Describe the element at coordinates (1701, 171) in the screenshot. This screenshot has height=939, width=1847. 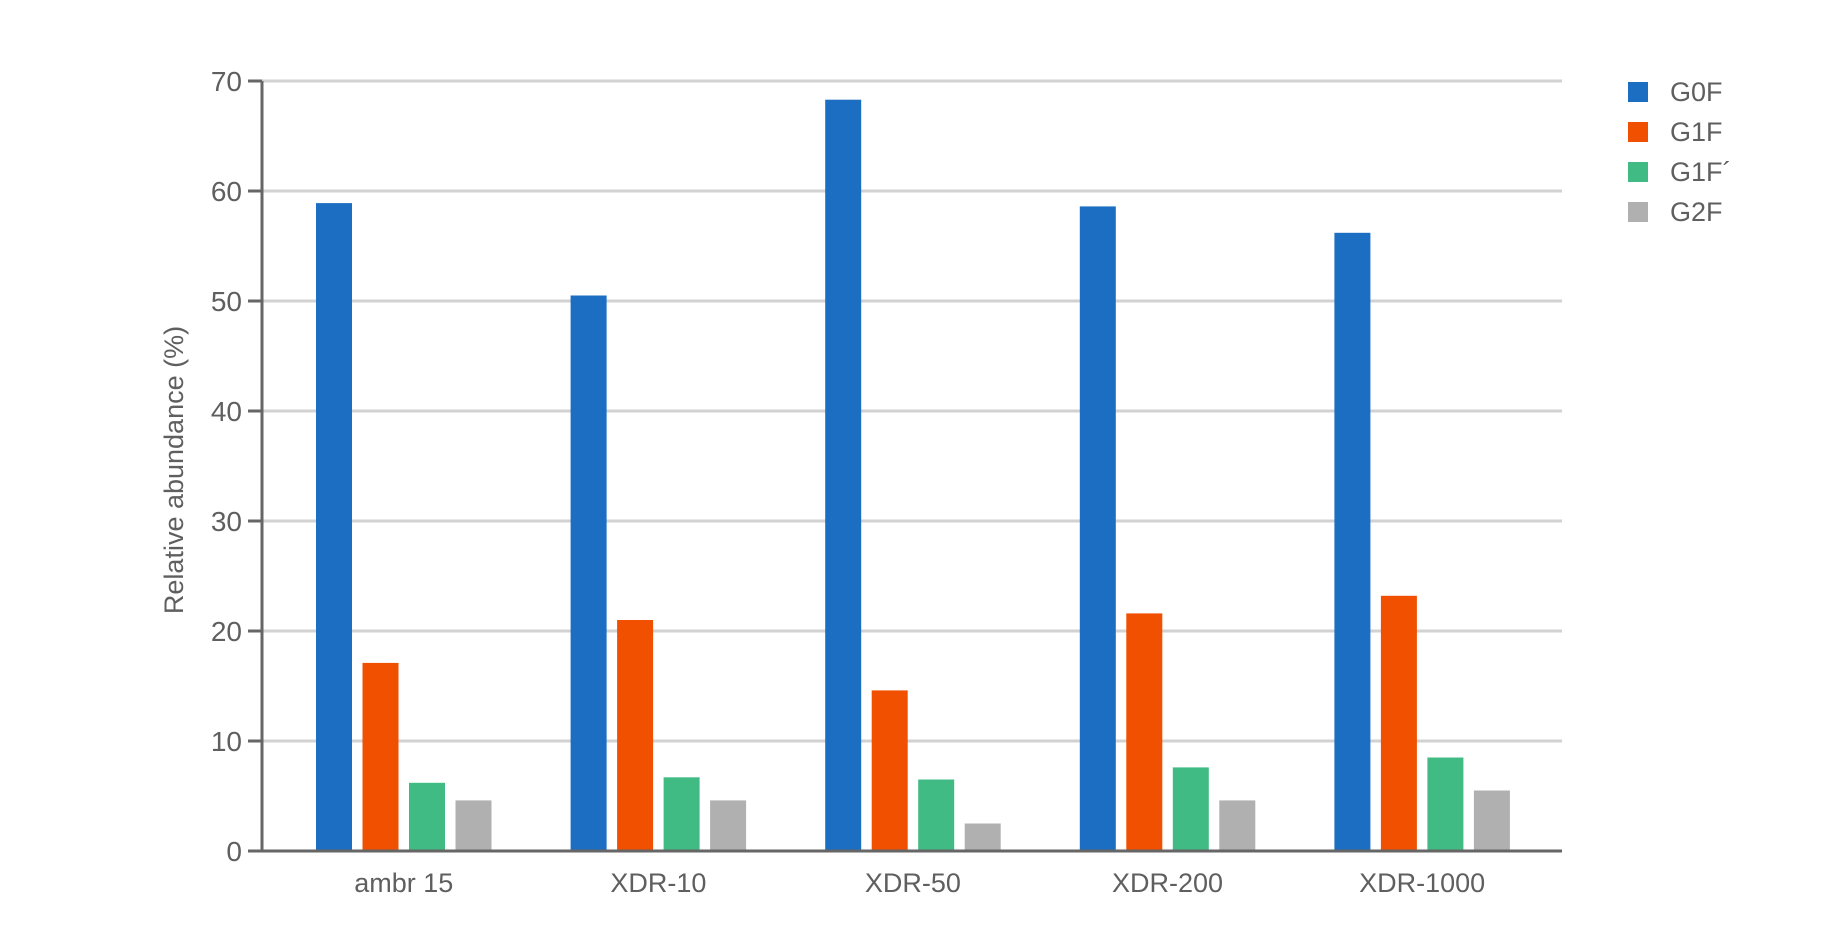
I see `legend-label: G1F´` at that location.